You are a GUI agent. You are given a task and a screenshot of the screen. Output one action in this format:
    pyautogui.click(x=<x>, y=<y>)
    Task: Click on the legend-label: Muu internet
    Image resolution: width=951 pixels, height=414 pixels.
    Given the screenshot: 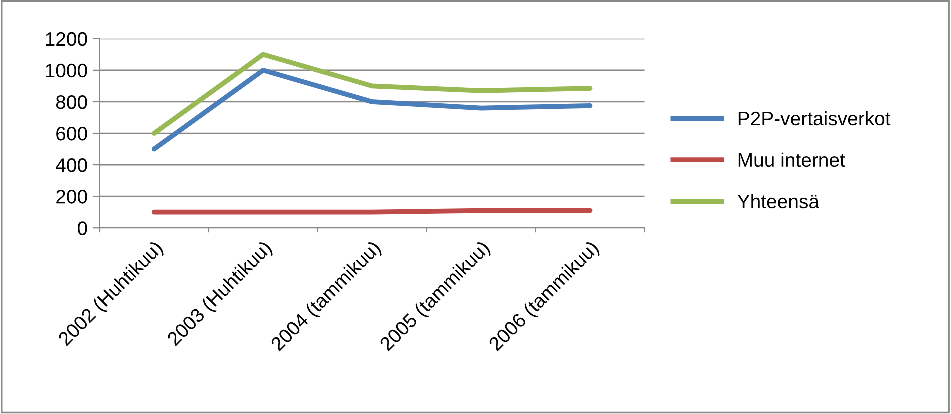 What is the action you would take?
    pyautogui.click(x=792, y=160)
    